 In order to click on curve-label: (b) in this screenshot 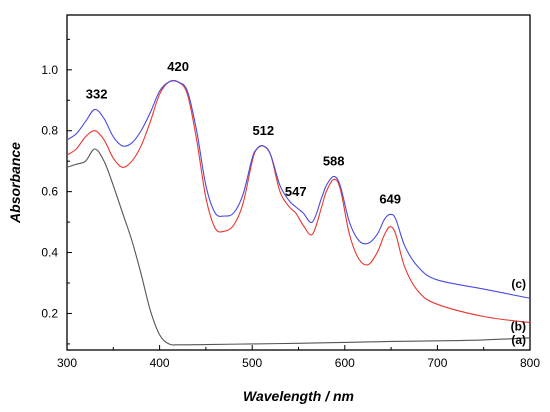, I will do `click(518, 327)`.